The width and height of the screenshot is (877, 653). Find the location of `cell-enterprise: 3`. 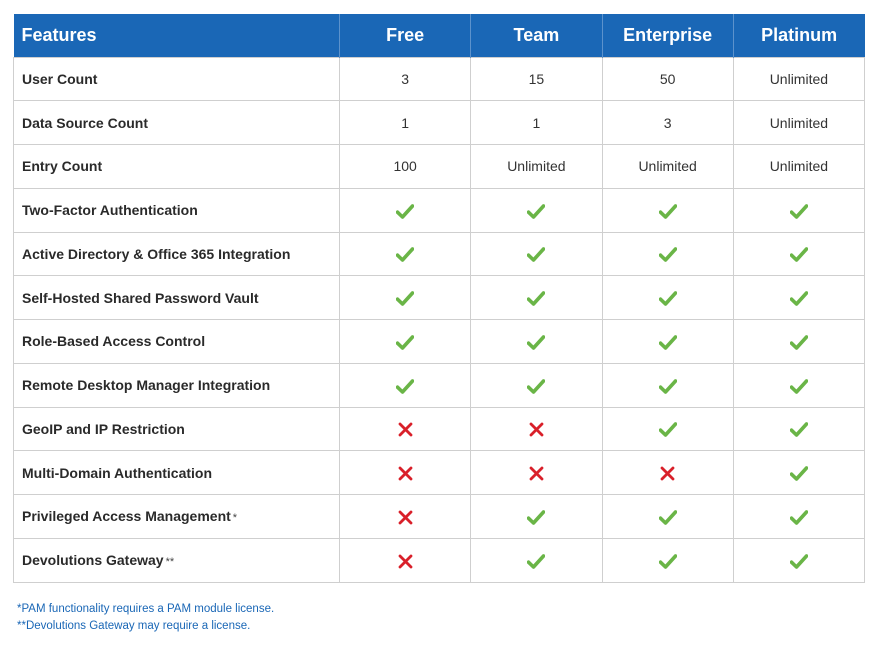

cell-enterprise: 3 is located at coordinates (667, 122).